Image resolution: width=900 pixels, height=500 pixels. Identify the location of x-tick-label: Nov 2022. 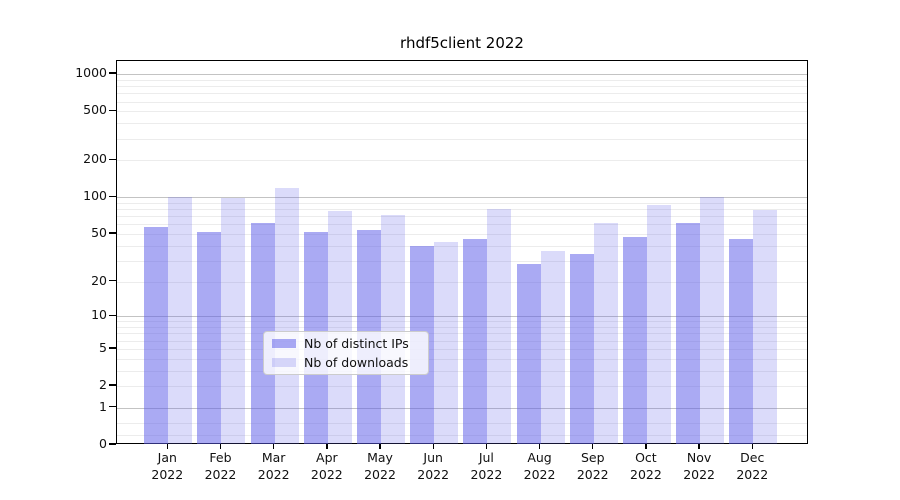
(699, 466).